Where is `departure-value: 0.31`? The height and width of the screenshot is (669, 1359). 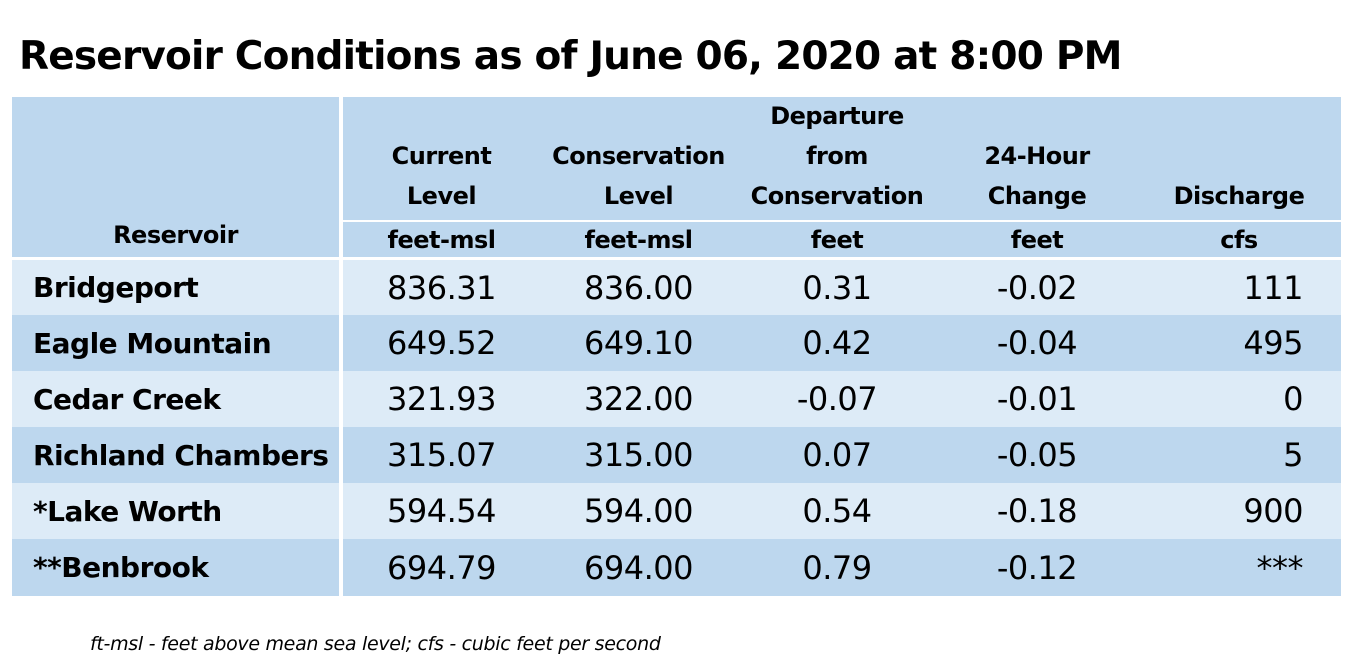 departure-value: 0.31 is located at coordinates (837, 287).